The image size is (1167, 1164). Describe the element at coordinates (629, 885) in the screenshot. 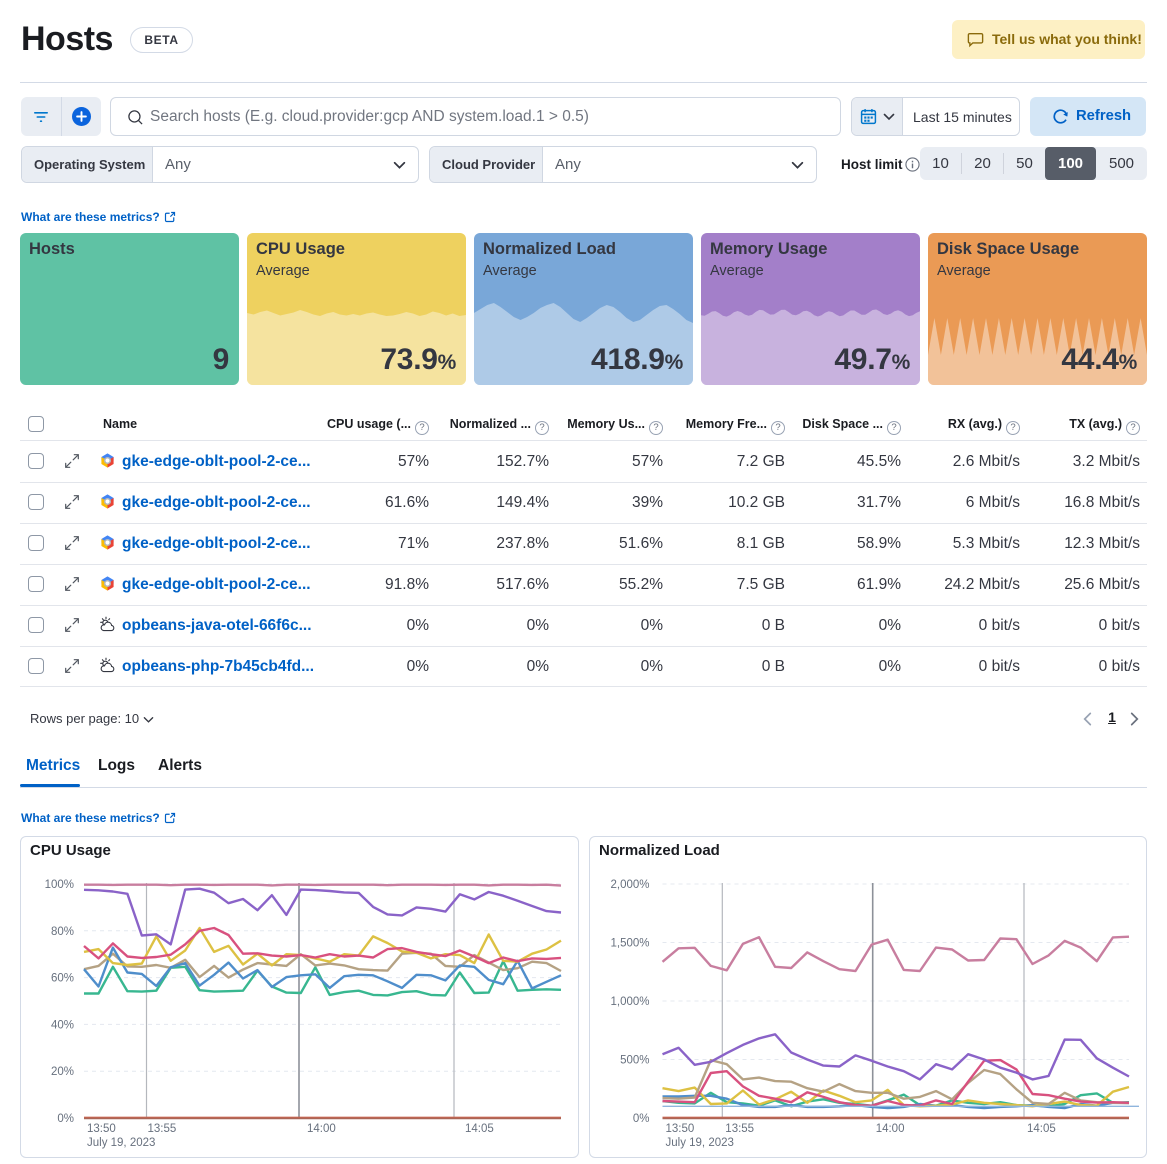

I see `svg-text: 2,000%` at that location.